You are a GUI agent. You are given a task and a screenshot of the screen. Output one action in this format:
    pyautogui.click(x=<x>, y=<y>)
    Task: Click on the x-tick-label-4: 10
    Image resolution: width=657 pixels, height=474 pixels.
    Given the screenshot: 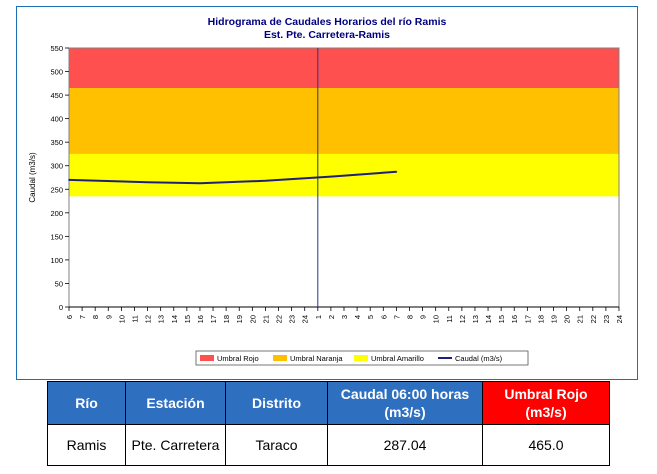 What is the action you would take?
    pyautogui.click(x=121, y=319)
    